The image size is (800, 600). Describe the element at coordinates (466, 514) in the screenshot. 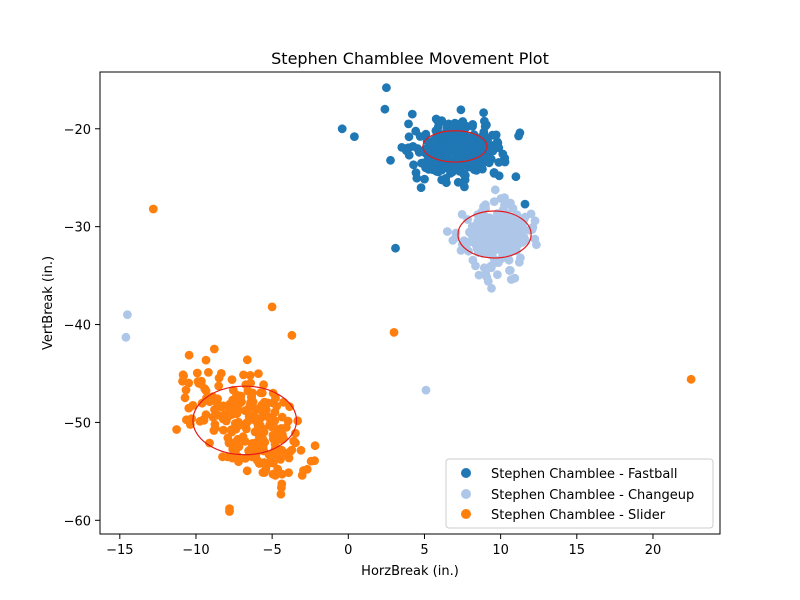

I see `legend-marker-slider` at that location.